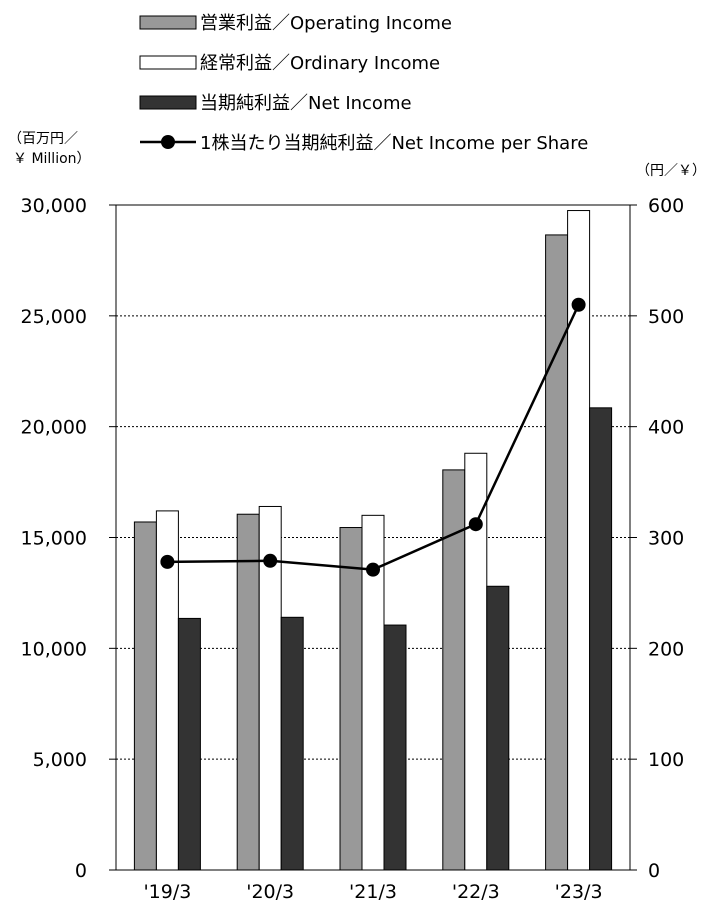 This screenshot has height=906, width=705. I want to click on right-tick-label: 400, so click(666, 428).